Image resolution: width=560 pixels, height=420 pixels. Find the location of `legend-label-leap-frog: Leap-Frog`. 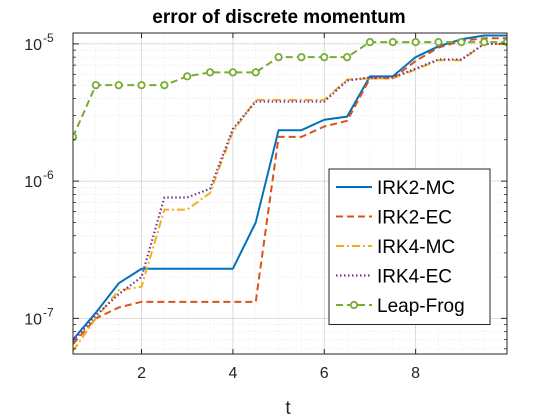

legend-label-leap-frog: Leap-Frog is located at coordinates (421, 306).